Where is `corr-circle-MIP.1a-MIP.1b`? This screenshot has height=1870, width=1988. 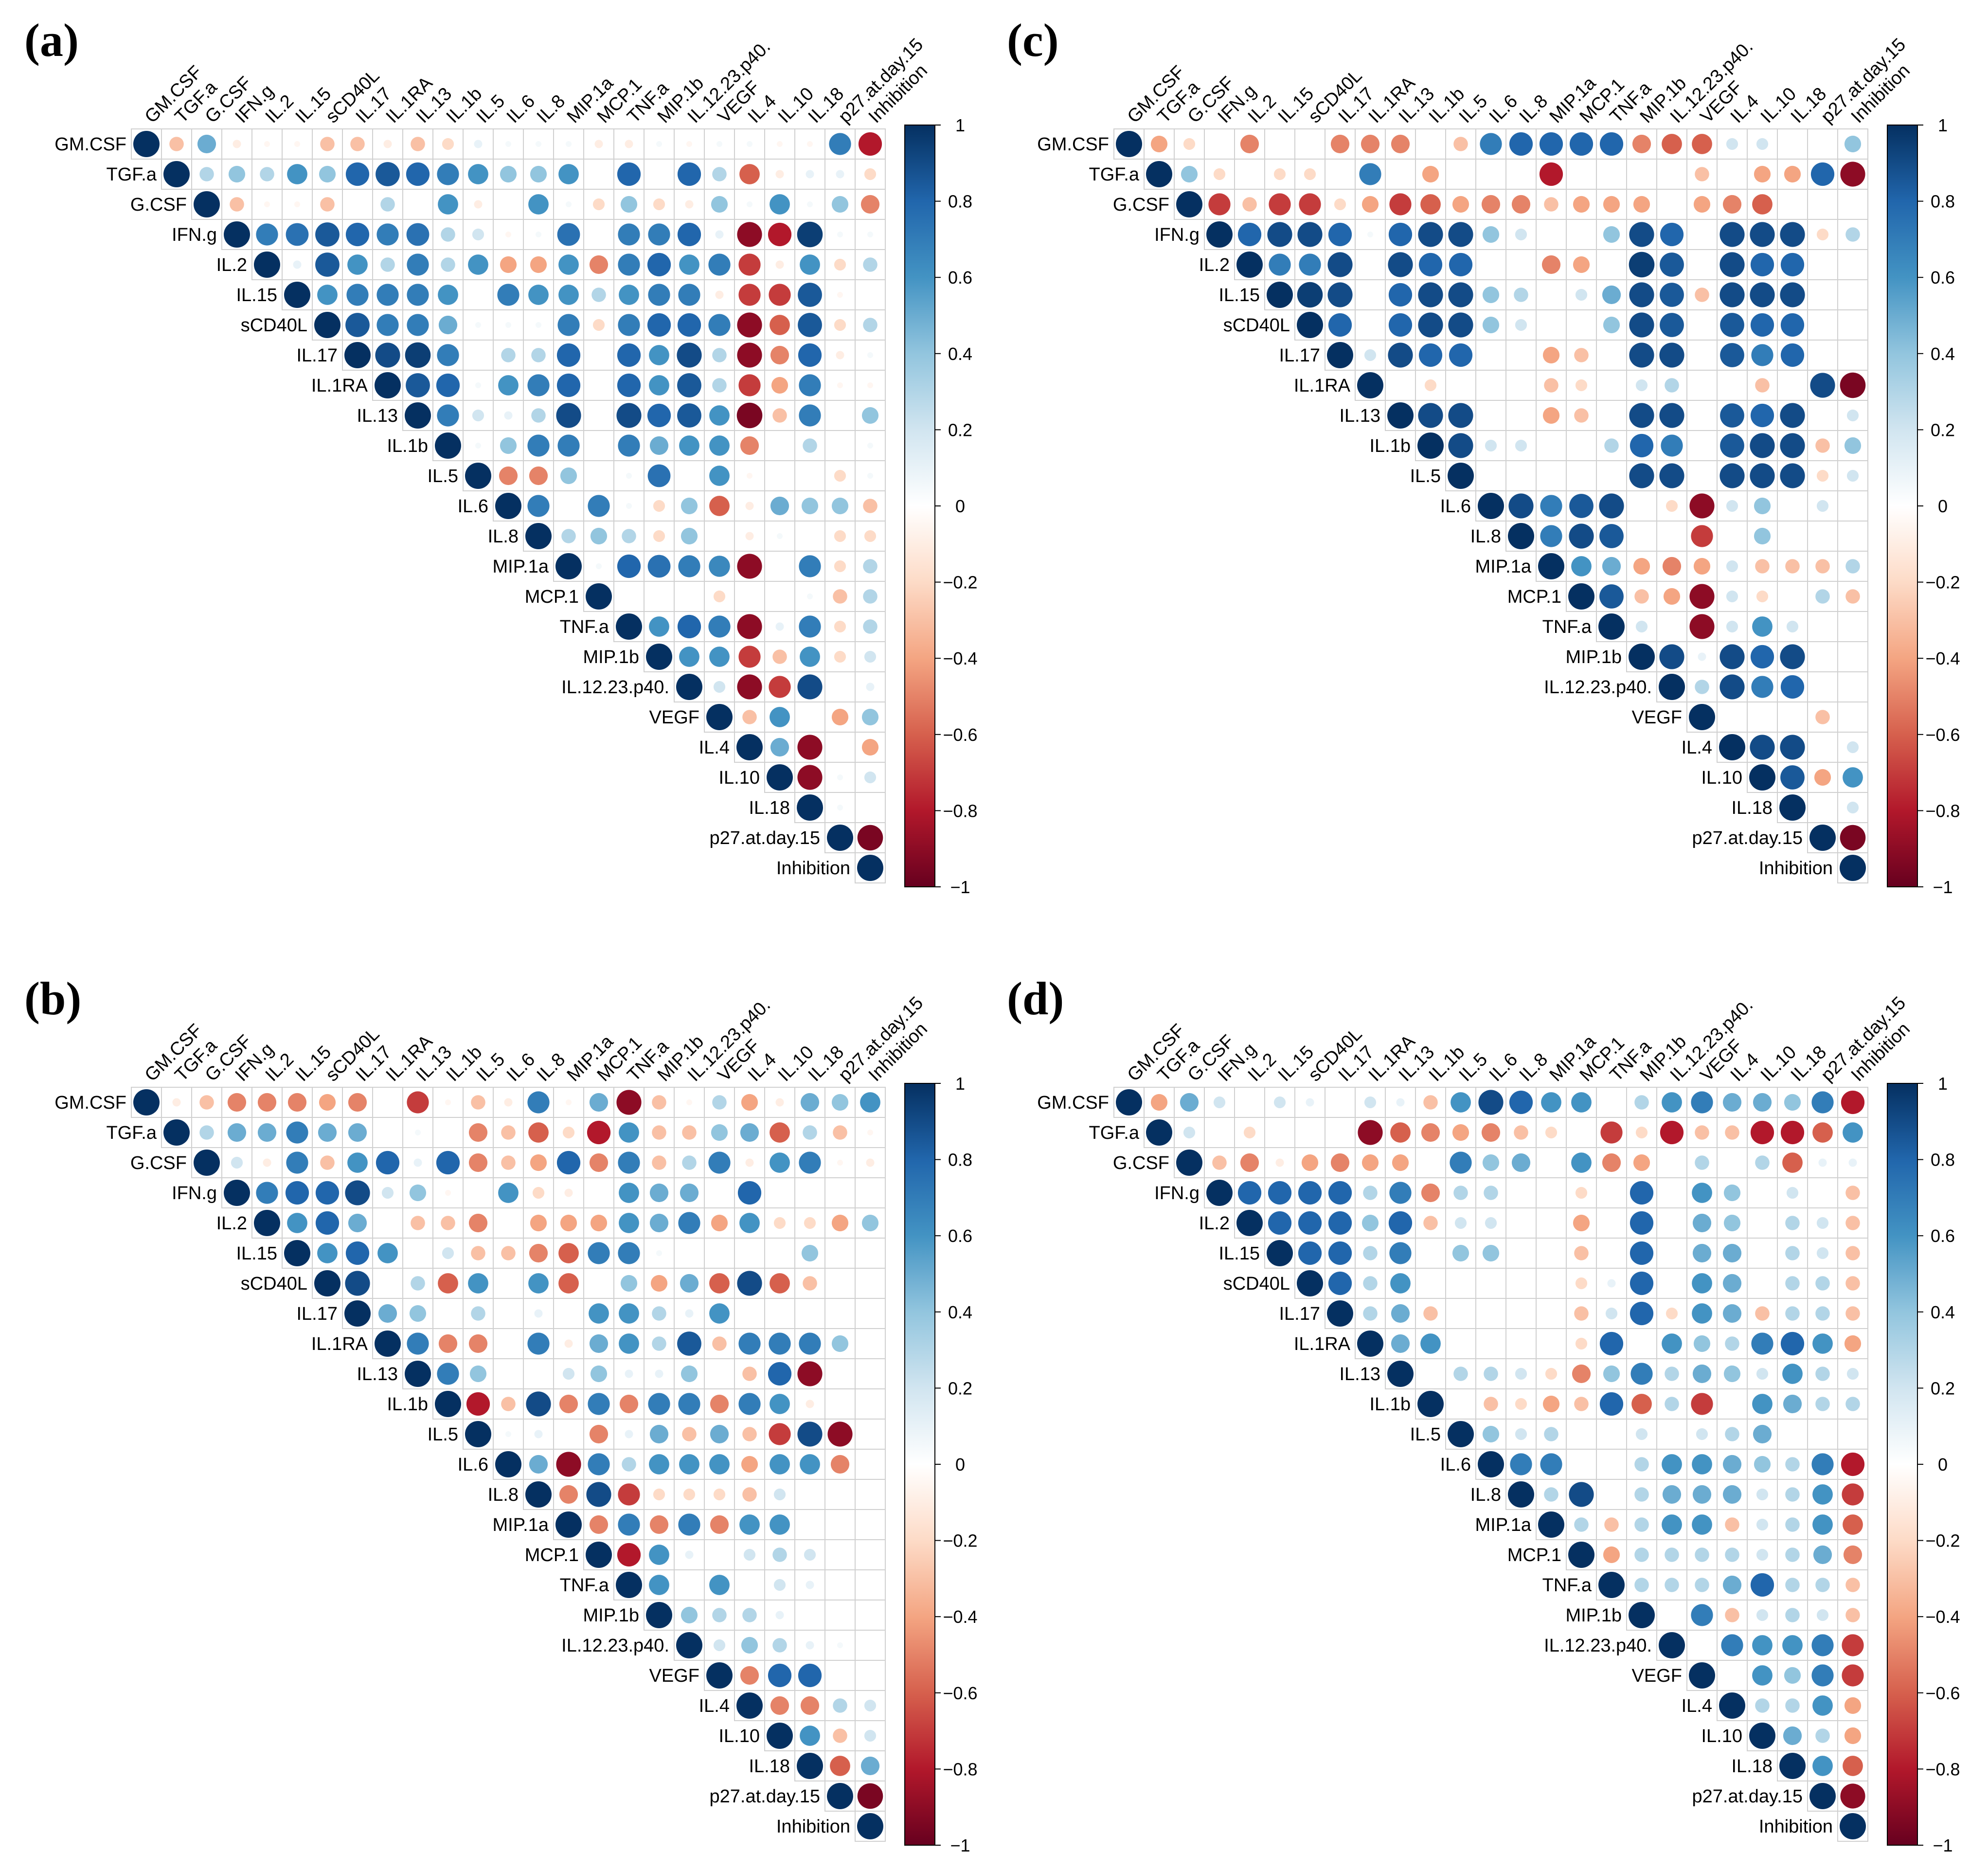
corr-circle-MIP.1a-MIP.1b is located at coordinates (1641, 566).